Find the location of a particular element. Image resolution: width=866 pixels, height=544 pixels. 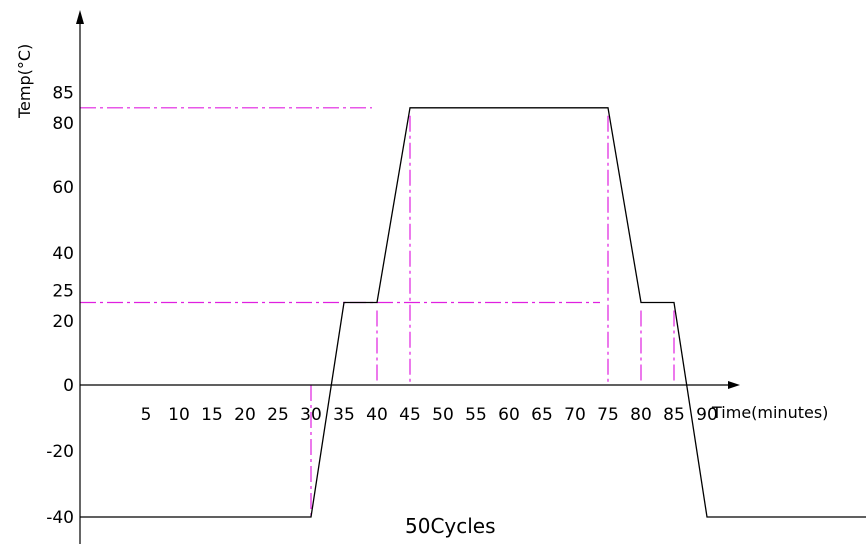

x-tick-label: 40 is located at coordinates (377, 415).